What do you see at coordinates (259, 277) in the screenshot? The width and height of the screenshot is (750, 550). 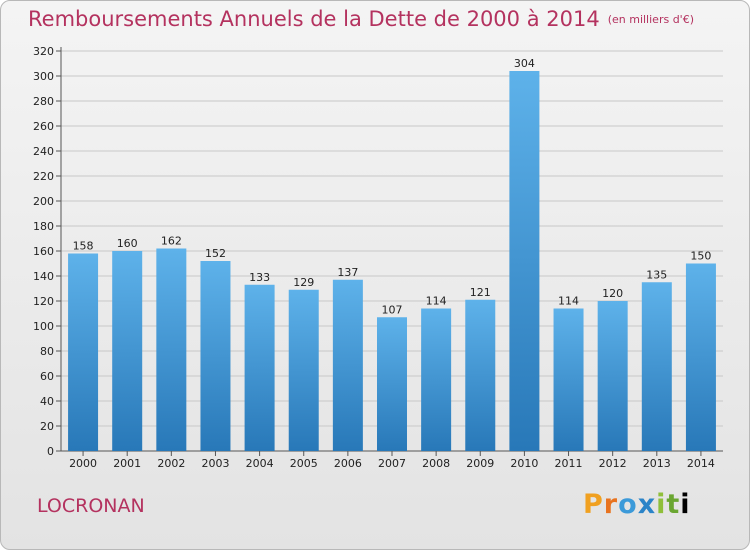 I see `data-label: 133` at bounding box center [259, 277].